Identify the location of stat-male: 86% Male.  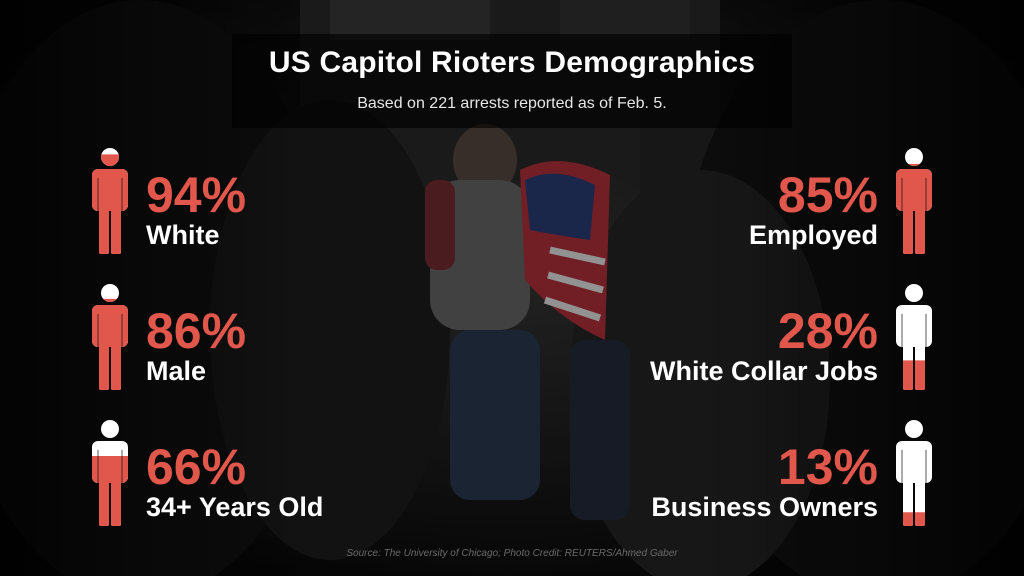
(196, 346).